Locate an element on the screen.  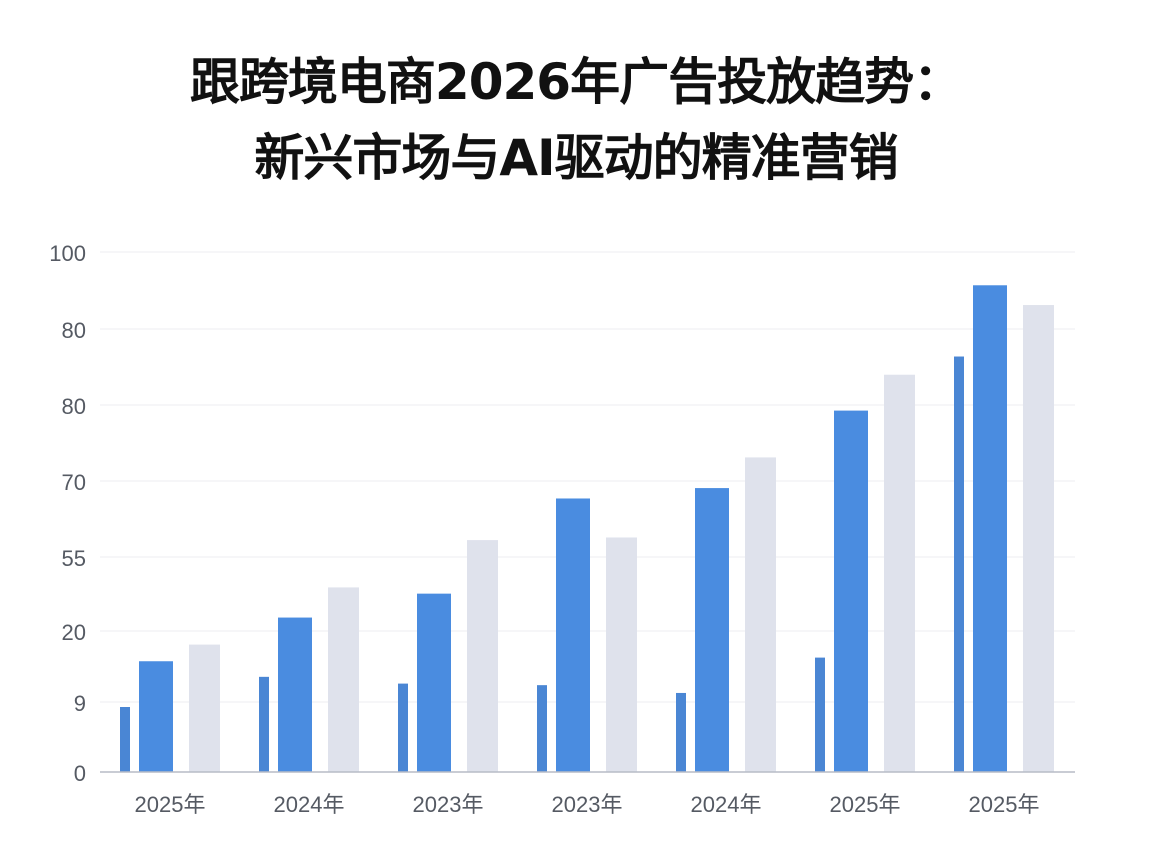
x-axis-tick-labels: 2025年 2024年 2023年 2023年 2024年 2025年 2025年 is located at coordinates (587, 804).